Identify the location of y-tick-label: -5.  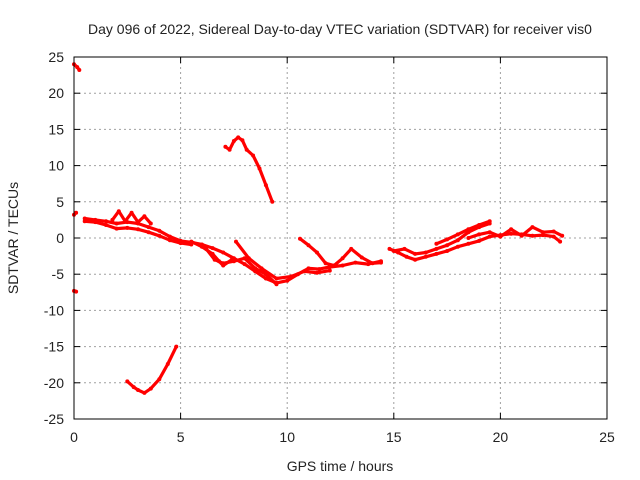
(58, 274).